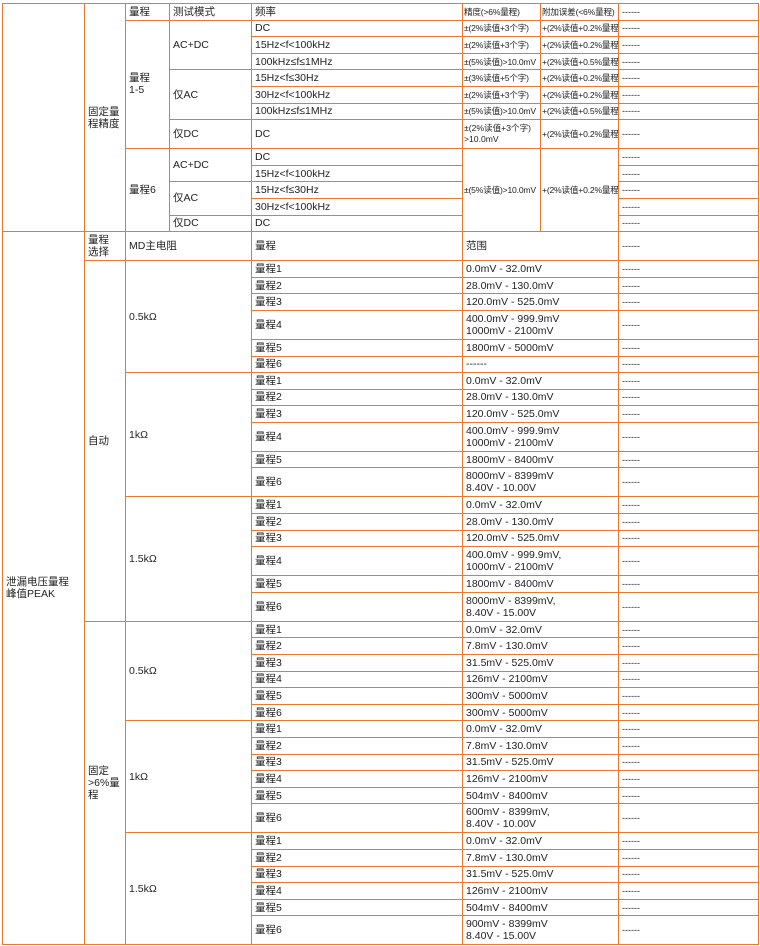  What do you see at coordinates (501, 45) in the screenshot?
I see `accuracy: ±(2%读值+3个字)` at bounding box center [501, 45].